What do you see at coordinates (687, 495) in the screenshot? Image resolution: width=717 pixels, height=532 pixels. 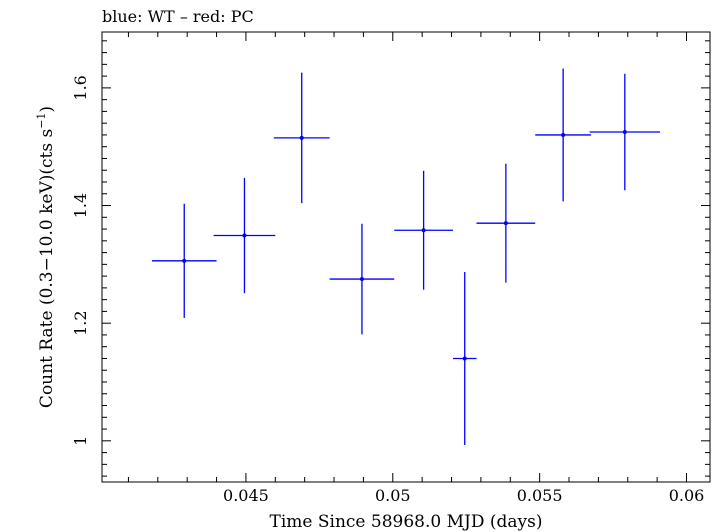 I see `x-tick-label: 0.06` at bounding box center [687, 495].